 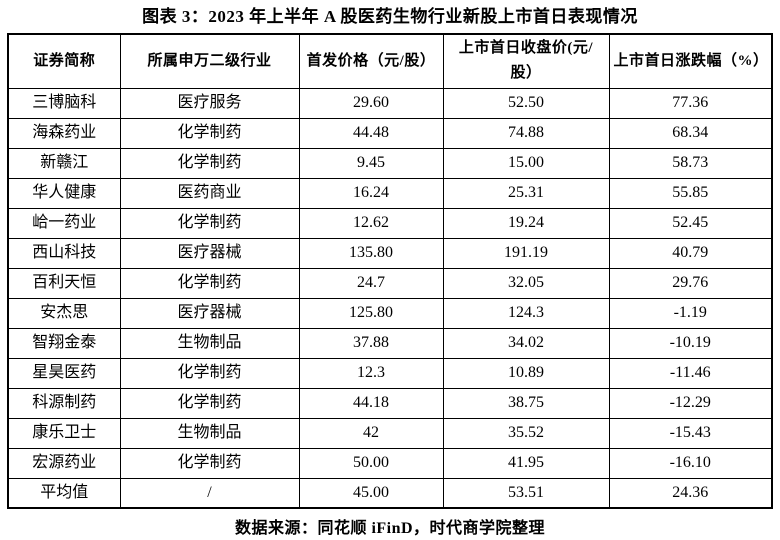 What do you see at coordinates (371, 463) in the screenshot?
I see `cell-ipo-price: 50.00` at bounding box center [371, 463].